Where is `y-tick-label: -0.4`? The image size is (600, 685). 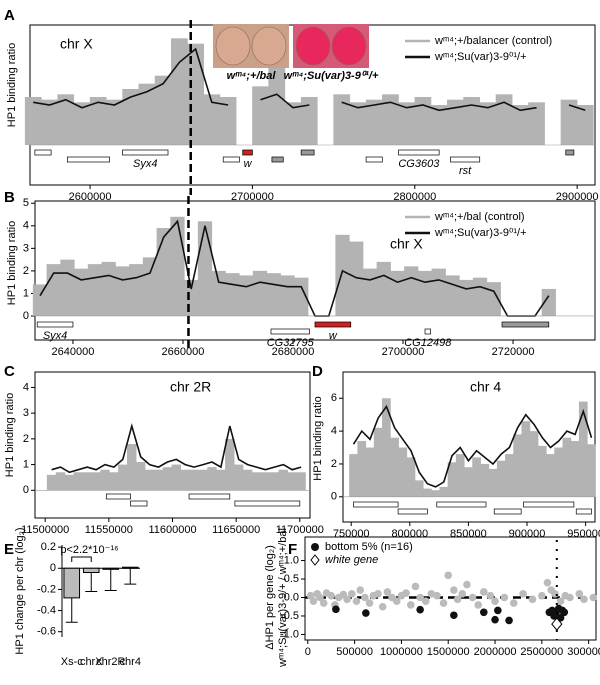
y-tick-label: -0.4 is located at coordinates (46, 610).